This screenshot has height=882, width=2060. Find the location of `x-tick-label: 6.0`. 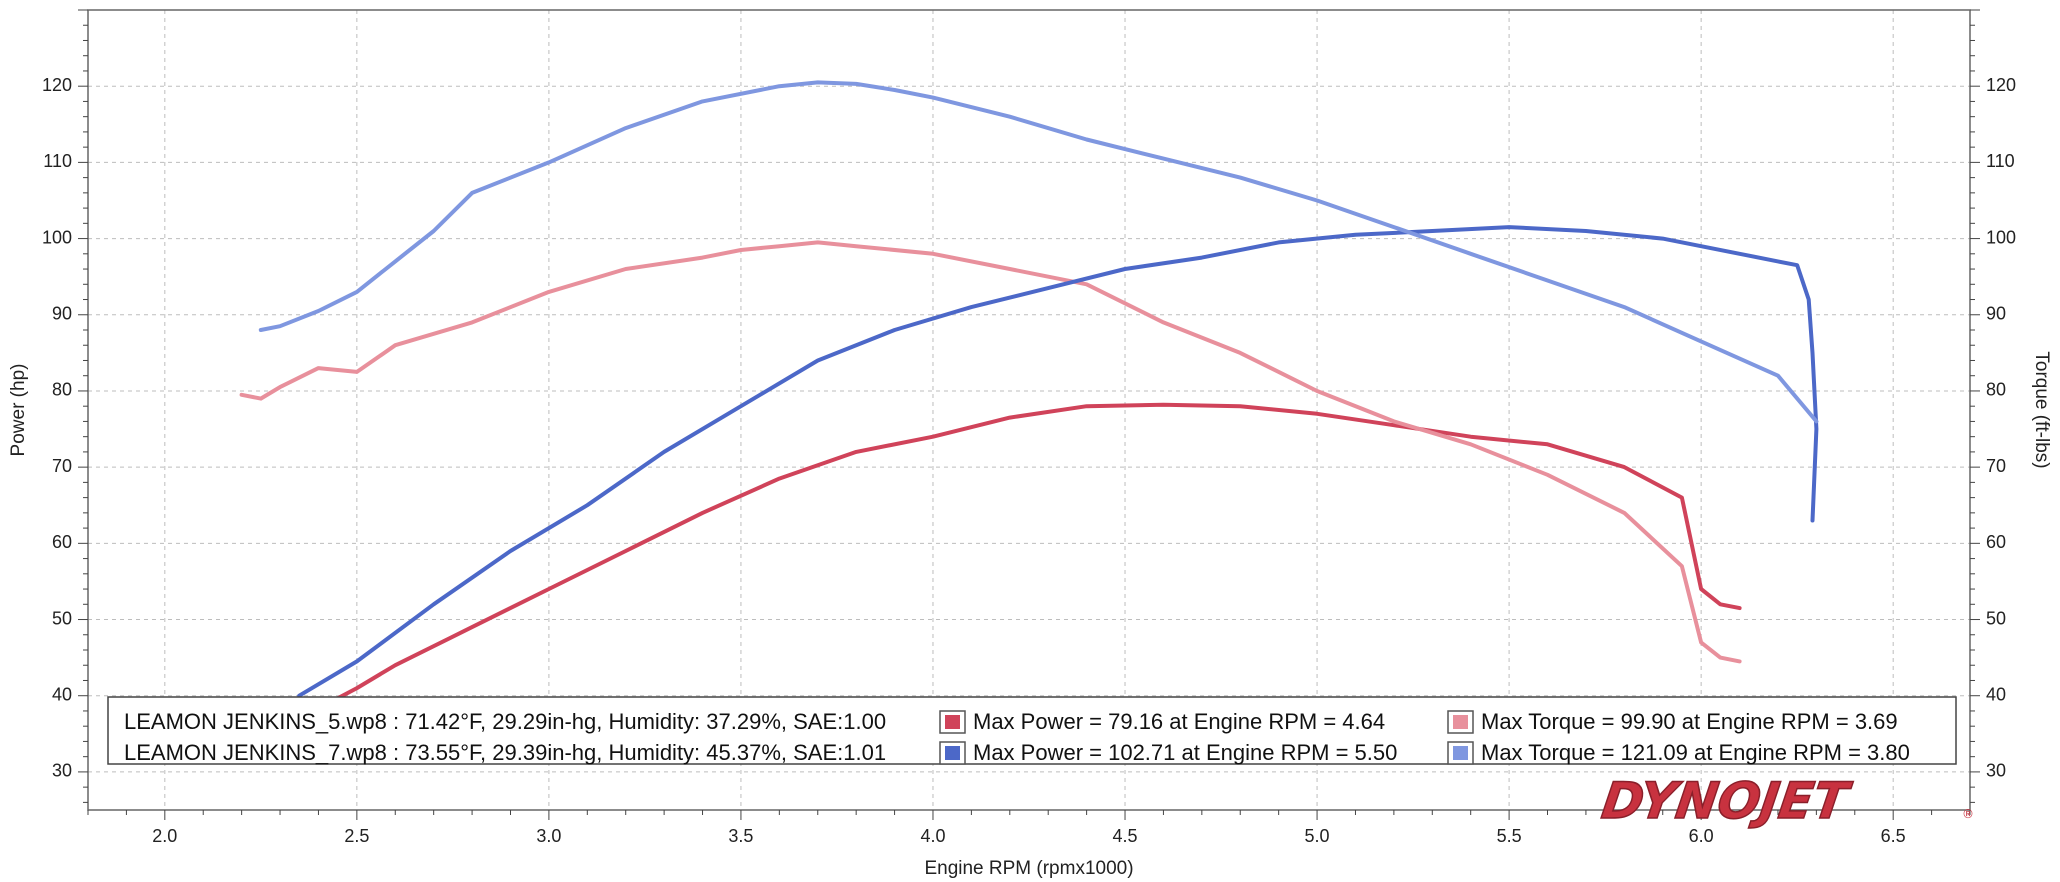

x-tick-label: 6.0 is located at coordinates (1701, 836).